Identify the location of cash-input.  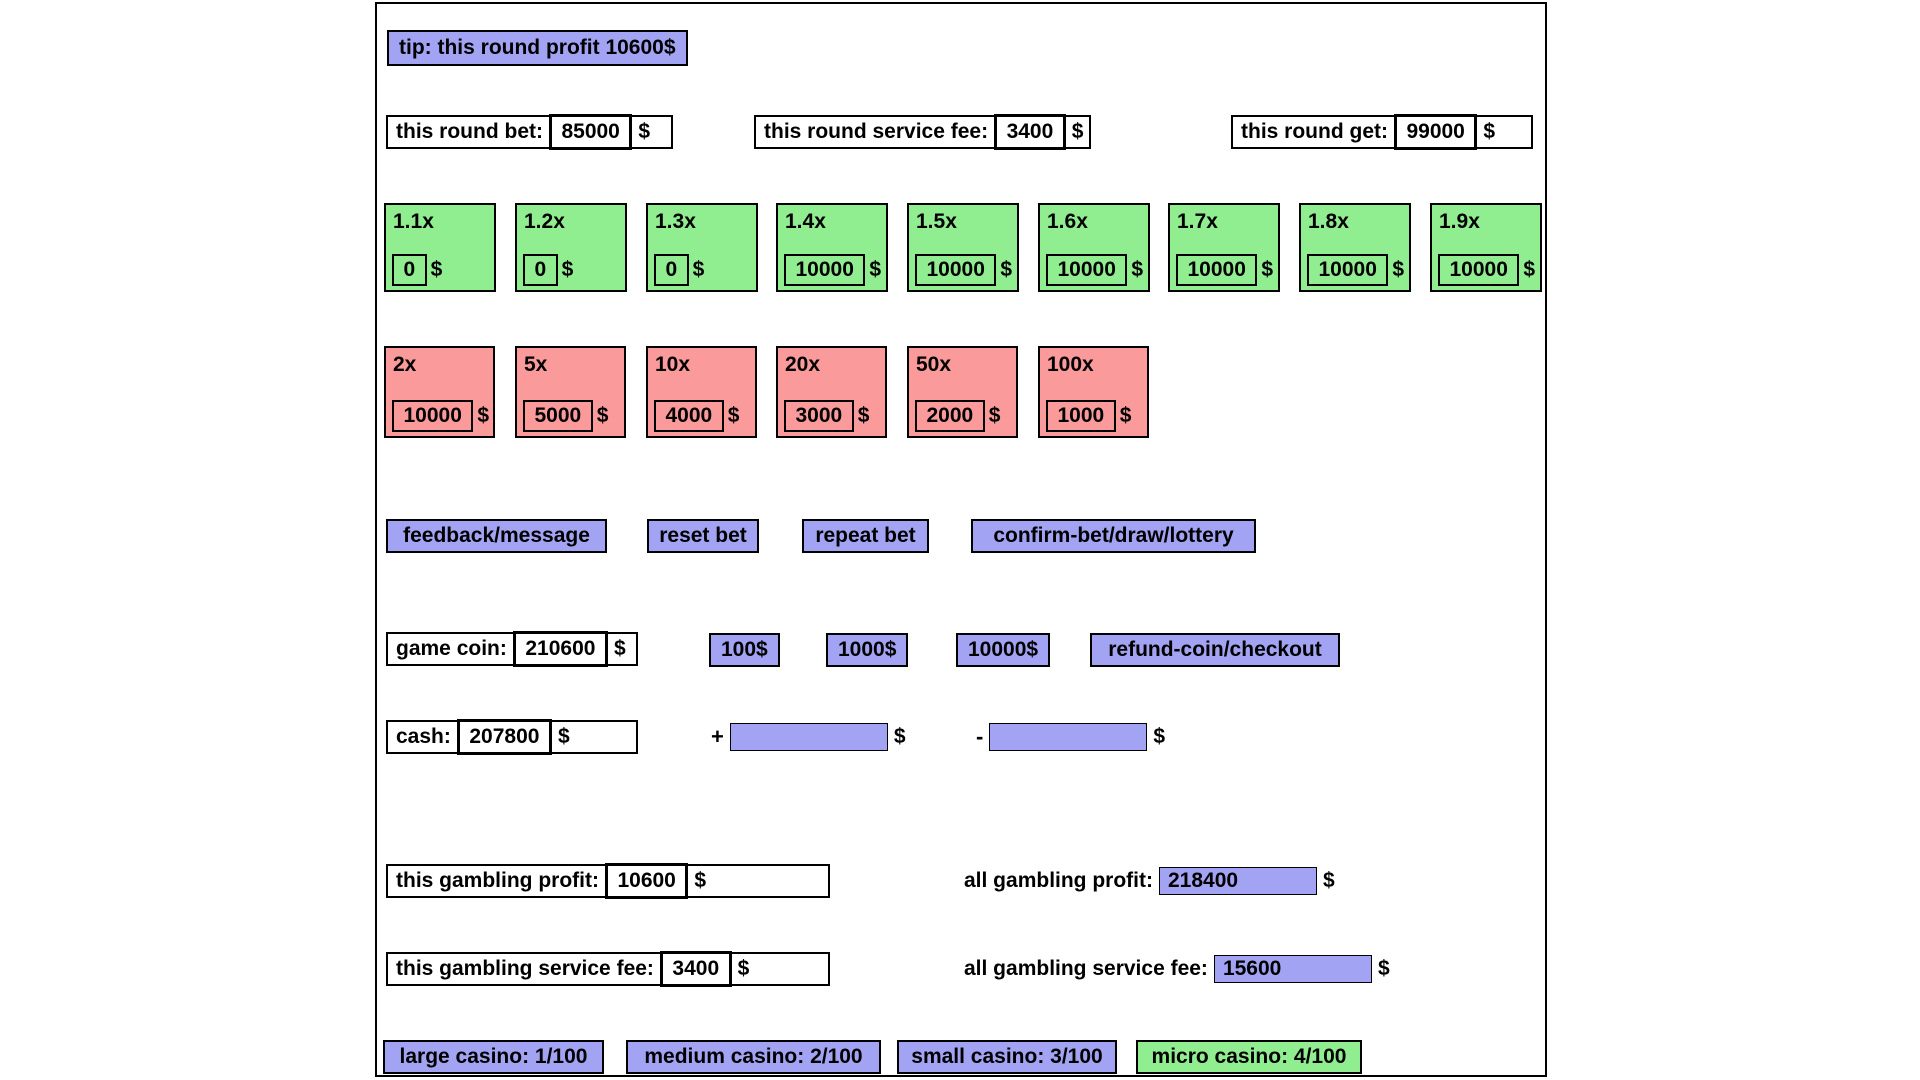
(504, 737).